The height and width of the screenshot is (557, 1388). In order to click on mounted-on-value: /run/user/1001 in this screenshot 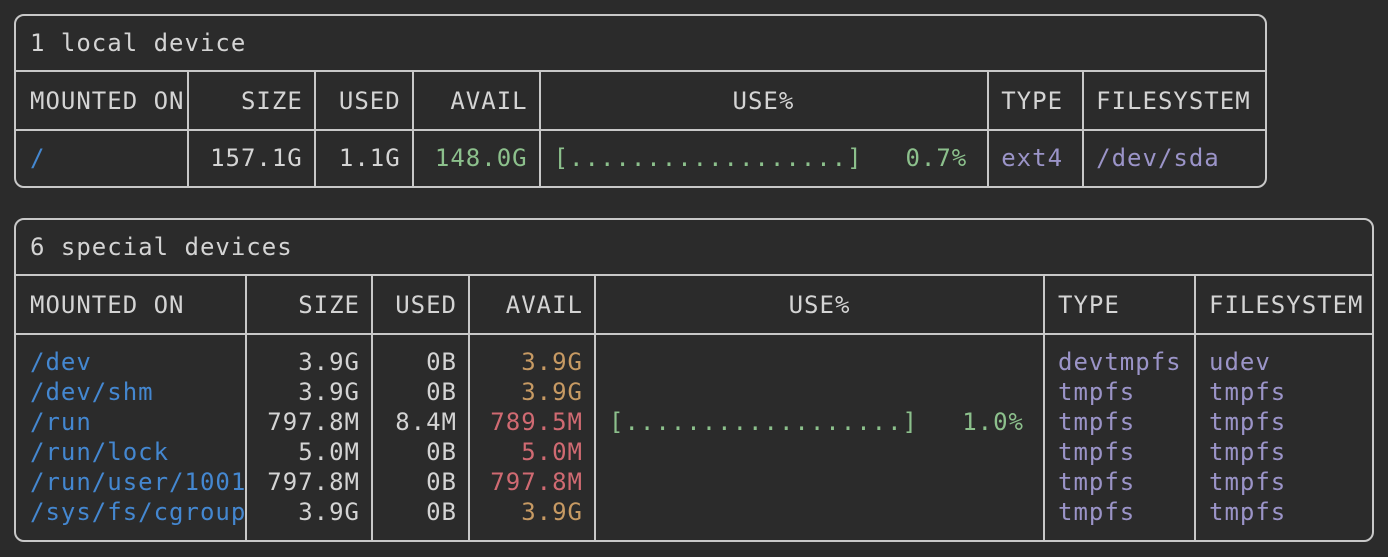, I will do `click(138, 482)`.